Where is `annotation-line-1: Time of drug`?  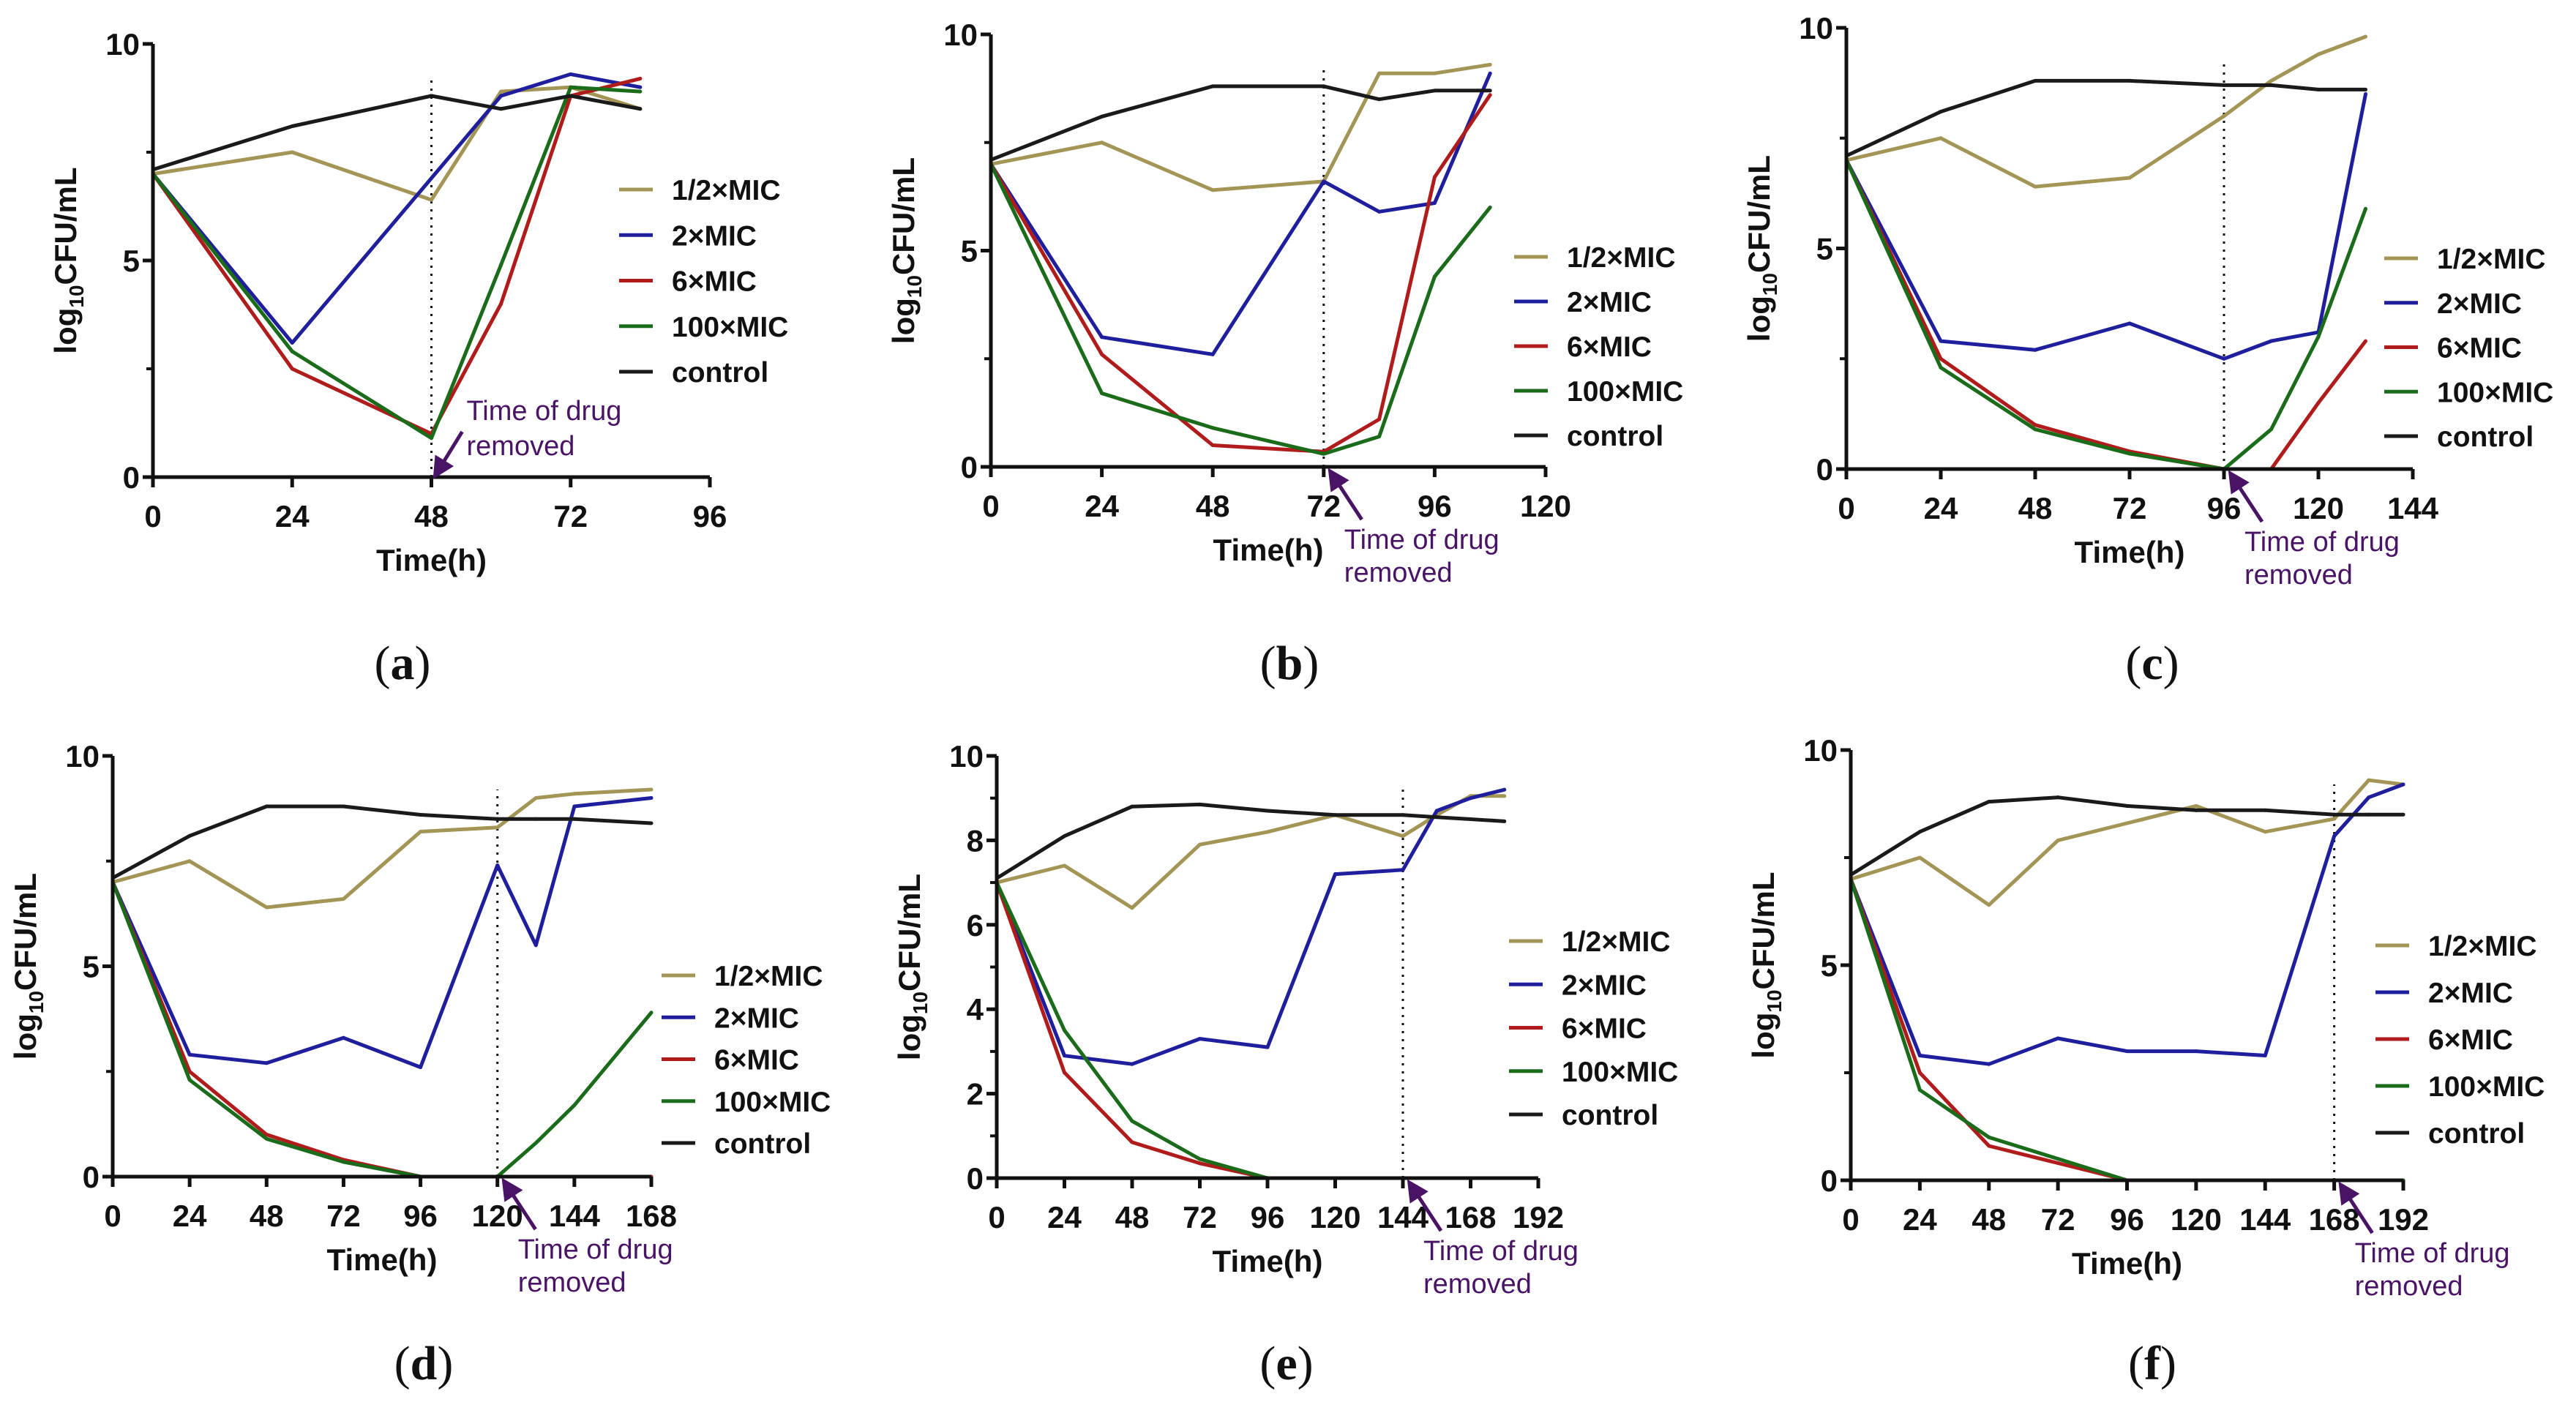
annotation-line-1: Time of drug is located at coordinates (1421, 540).